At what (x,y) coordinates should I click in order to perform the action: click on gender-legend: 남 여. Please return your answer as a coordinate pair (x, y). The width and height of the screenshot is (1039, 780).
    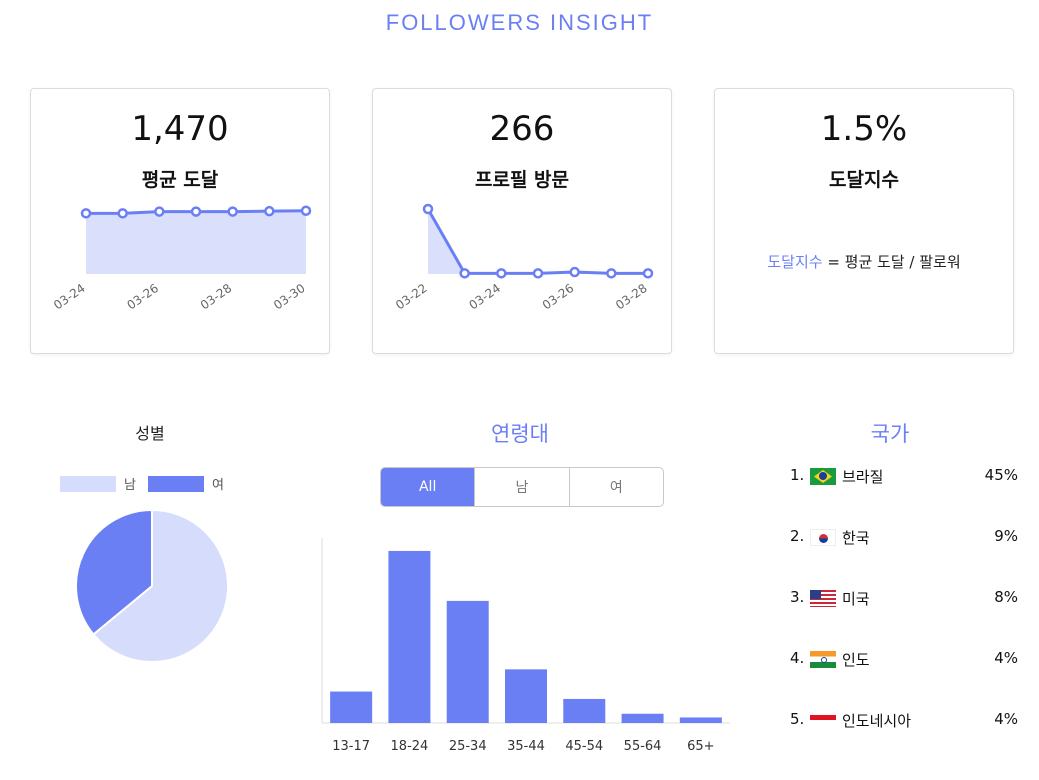
    Looking at the image, I should click on (148, 483).